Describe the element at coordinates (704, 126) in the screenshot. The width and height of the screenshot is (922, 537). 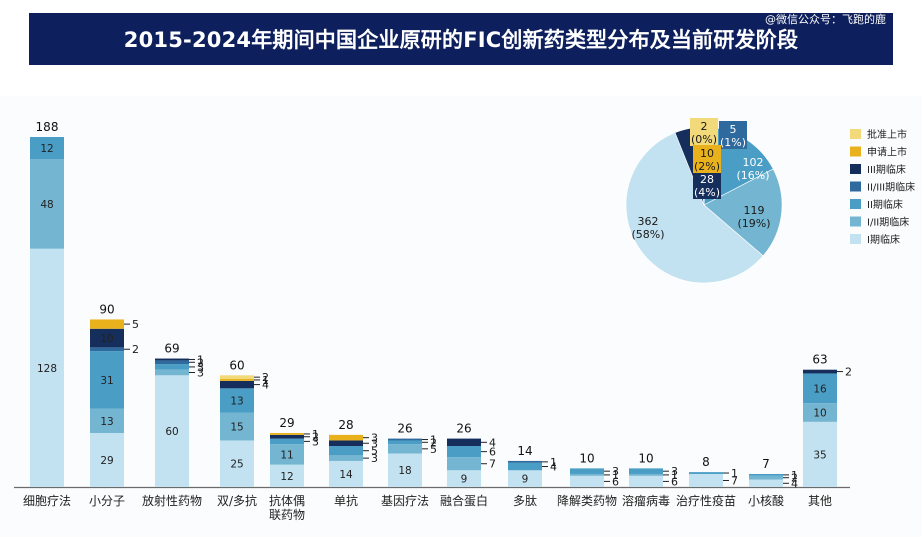
I see `pie-value-label: 2` at that location.